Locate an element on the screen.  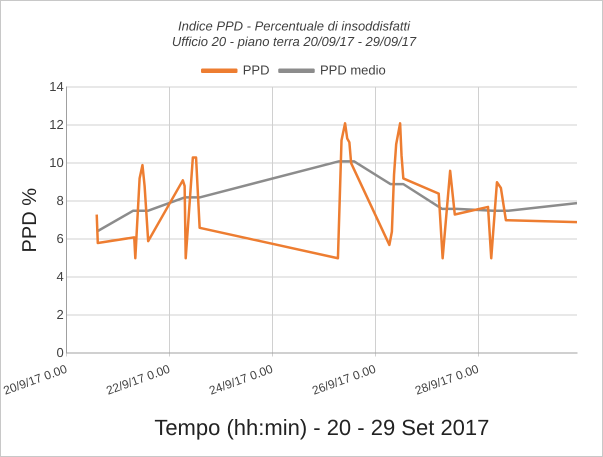
chart-title: Indice PPD - Percentuale di insoddisfatti is located at coordinates (295, 26).